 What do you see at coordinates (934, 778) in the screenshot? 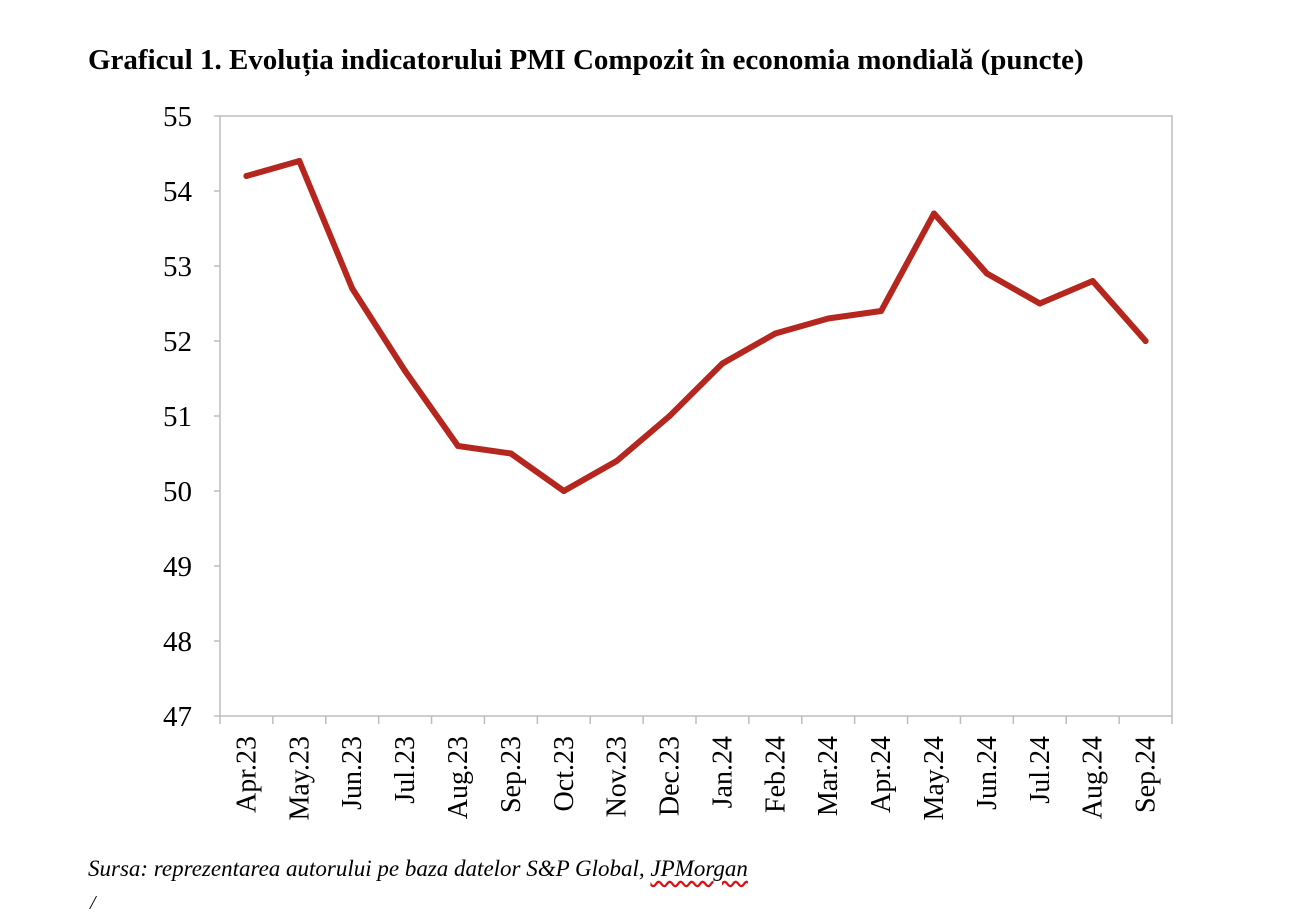
I see `x-tick-label: May.24` at bounding box center [934, 778].